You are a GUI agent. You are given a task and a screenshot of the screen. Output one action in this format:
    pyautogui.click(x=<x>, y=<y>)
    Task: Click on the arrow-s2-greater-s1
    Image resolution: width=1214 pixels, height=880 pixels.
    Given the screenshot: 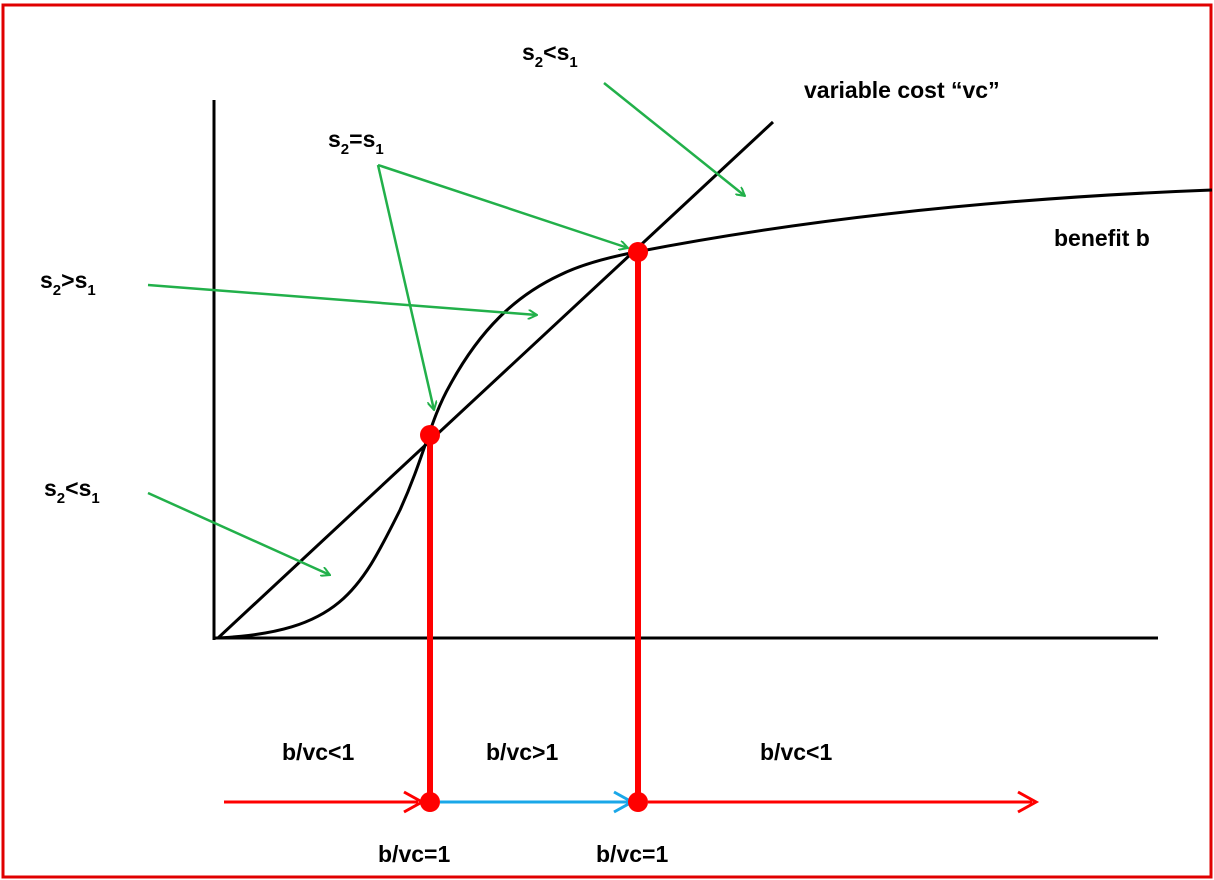 What is the action you would take?
    pyautogui.click(x=342, y=299)
    